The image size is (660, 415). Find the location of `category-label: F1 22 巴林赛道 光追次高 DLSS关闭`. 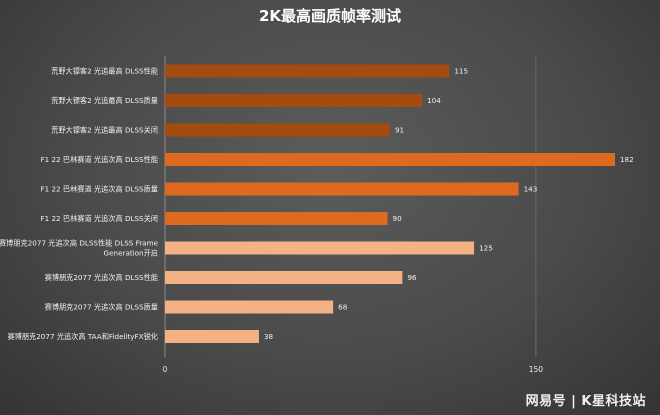

category-label: F1 22 巴林赛道 光追次高 DLSS关闭 is located at coordinates (99, 218).